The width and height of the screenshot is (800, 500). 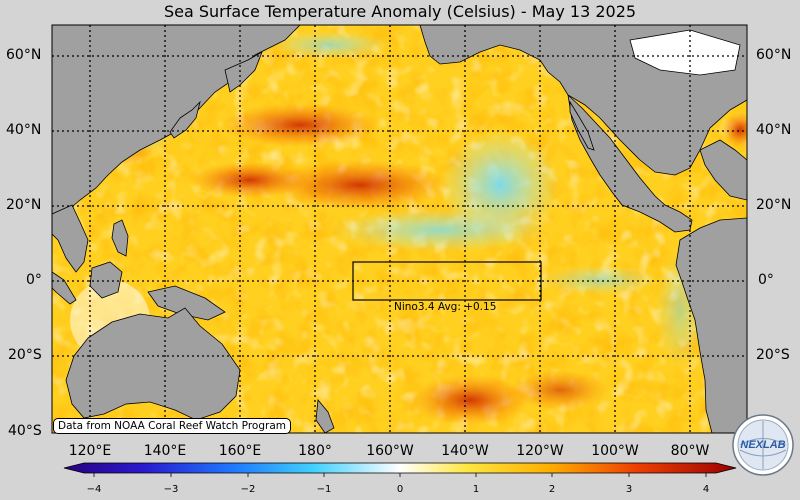 What do you see at coordinates (706, 489) in the screenshot?
I see `colorbar-tick-label: 4` at bounding box center [706, 489].